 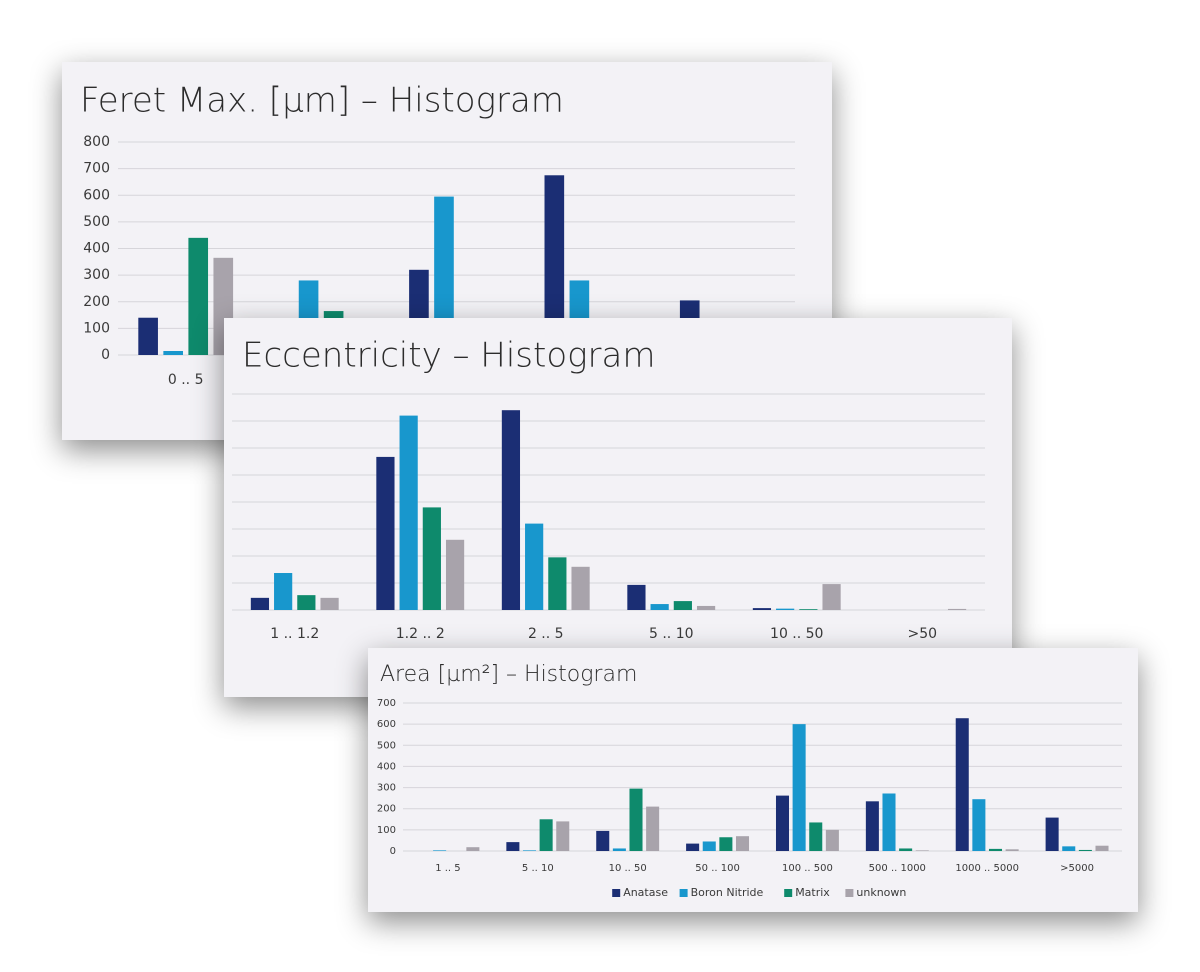 I want to click on x-tick-label: 100 .. 500, so click(x=807, y=868).